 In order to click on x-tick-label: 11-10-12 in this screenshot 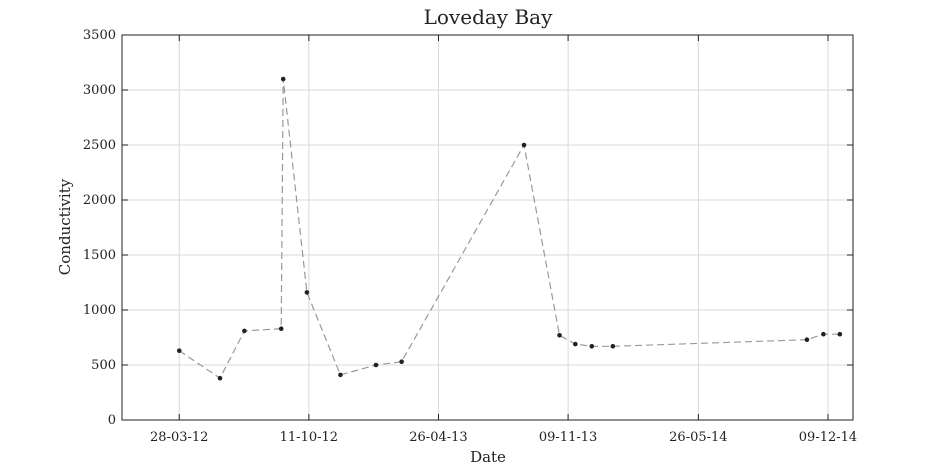, I will do `click(309, 437)`.